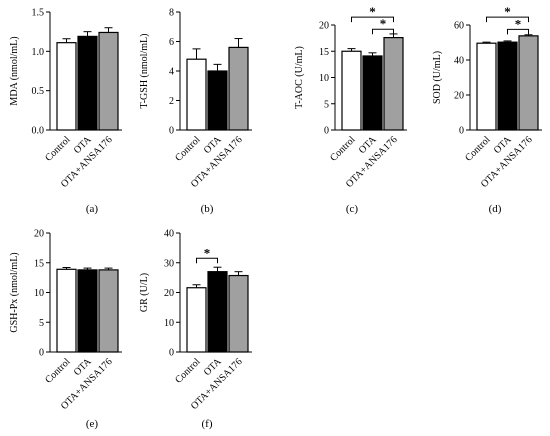  I want to click on panel-caption: (d), so click(495, 209).